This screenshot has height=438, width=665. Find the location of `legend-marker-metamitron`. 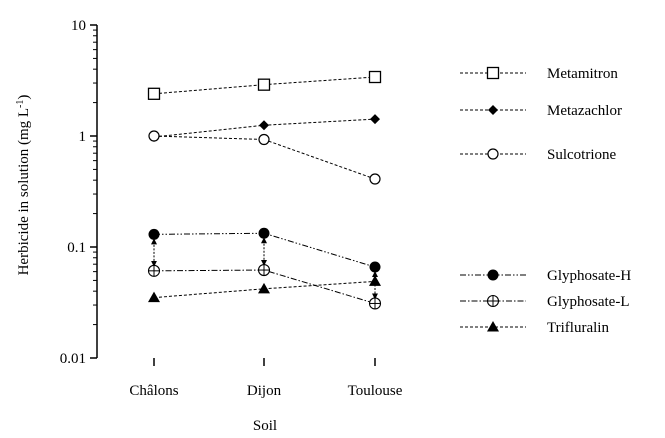

legend-marker-metamitron is located at coordinates (493, 73).